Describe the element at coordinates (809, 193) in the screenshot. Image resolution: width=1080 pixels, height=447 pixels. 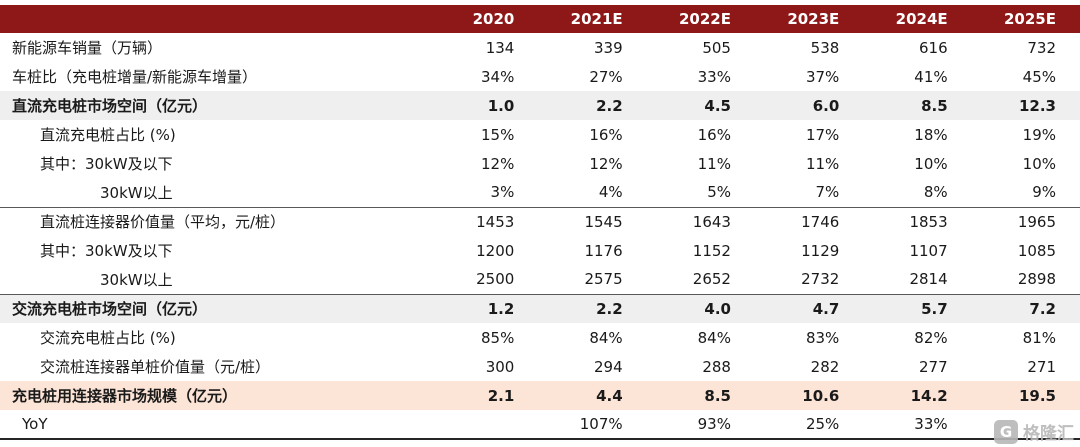
I see `row-value: 7%` at that location.